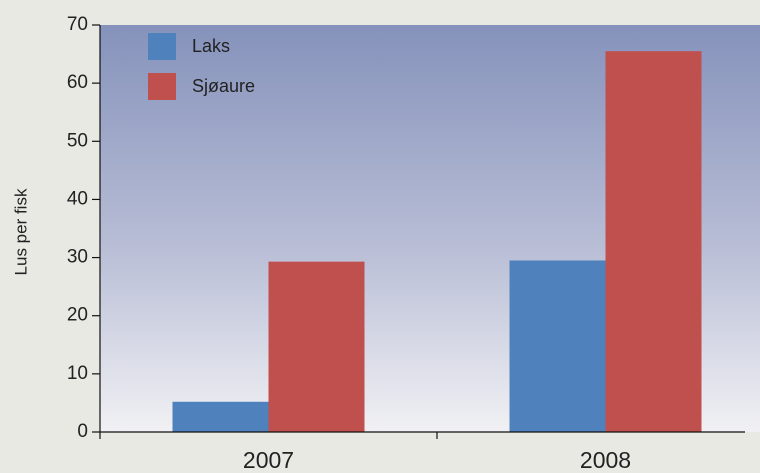  What do you see at coordinates (77, 373) in the screenshot?
I see `y-tick-label: 10` at bounding box center [77, 373].